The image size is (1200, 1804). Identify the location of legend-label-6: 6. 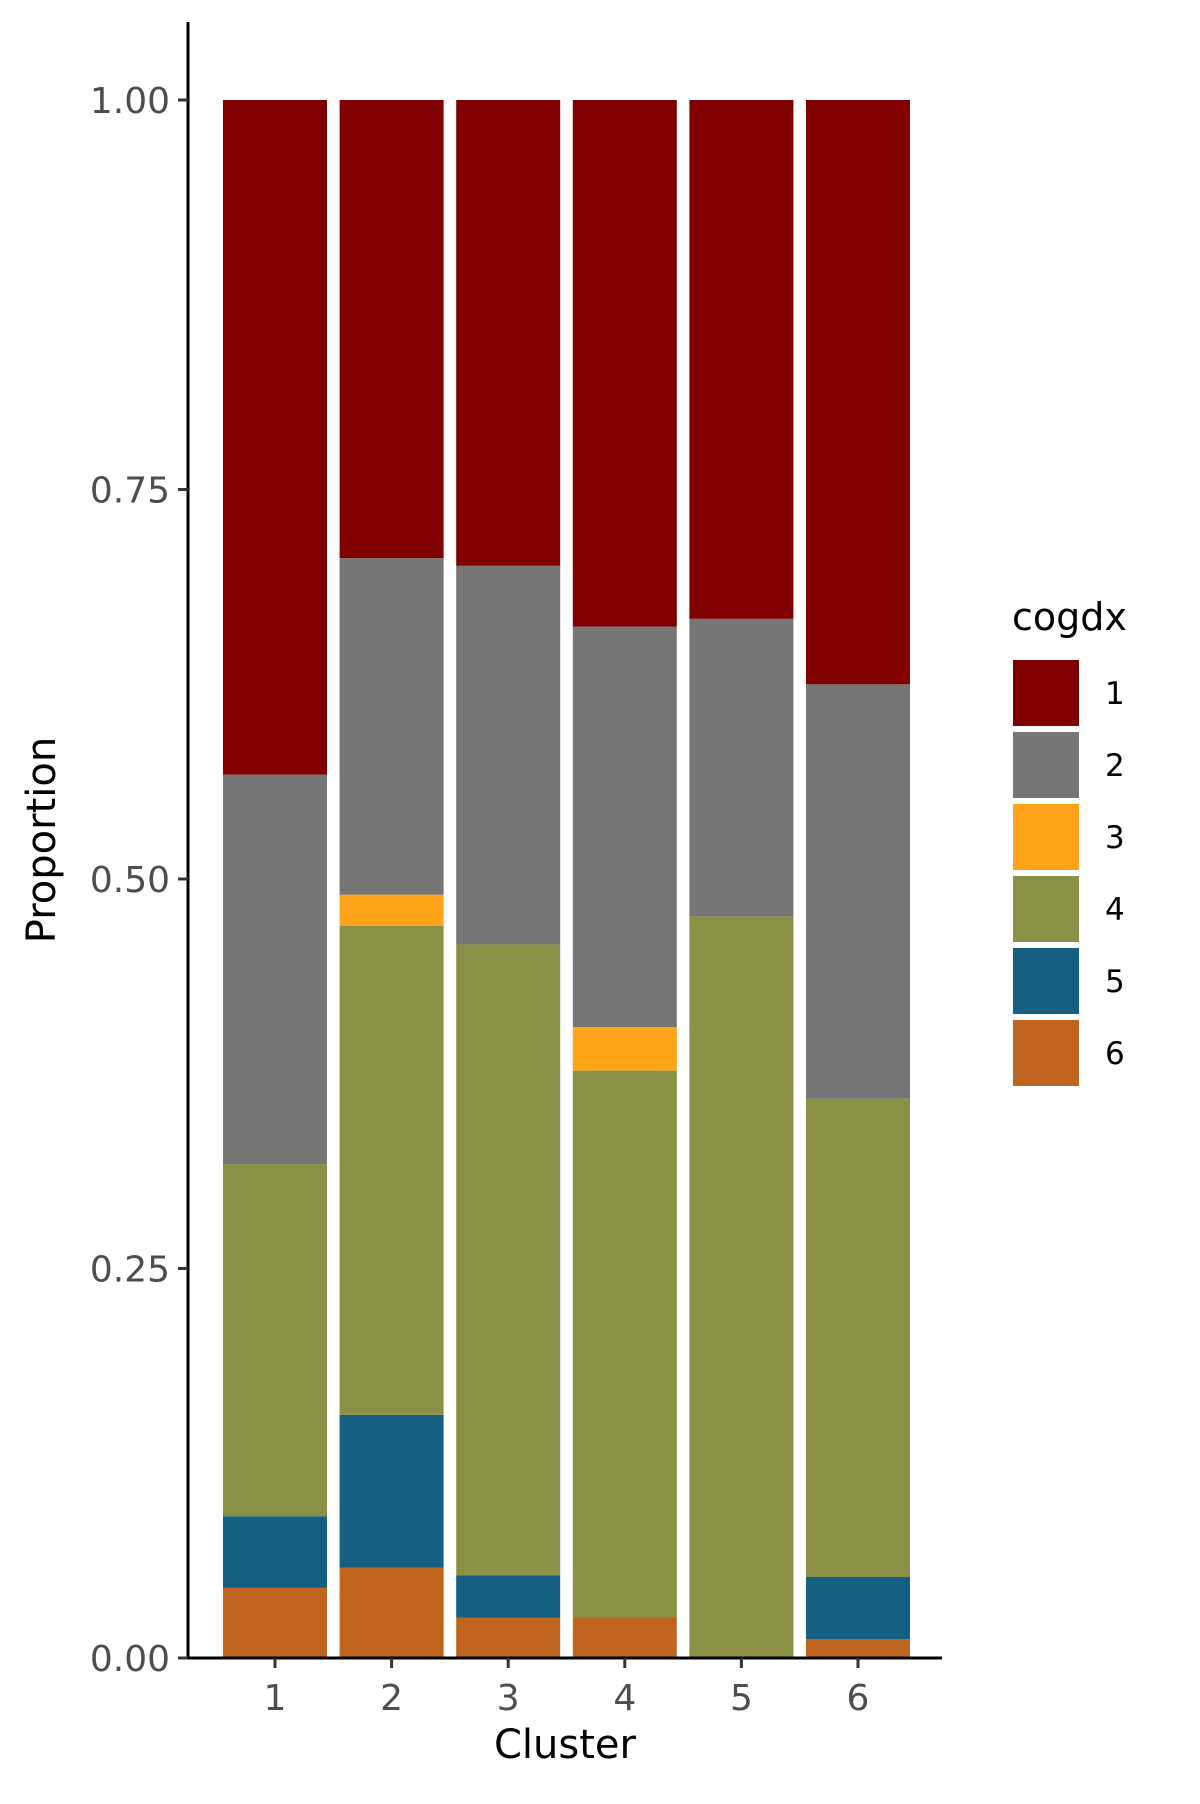
(1115, 1054).